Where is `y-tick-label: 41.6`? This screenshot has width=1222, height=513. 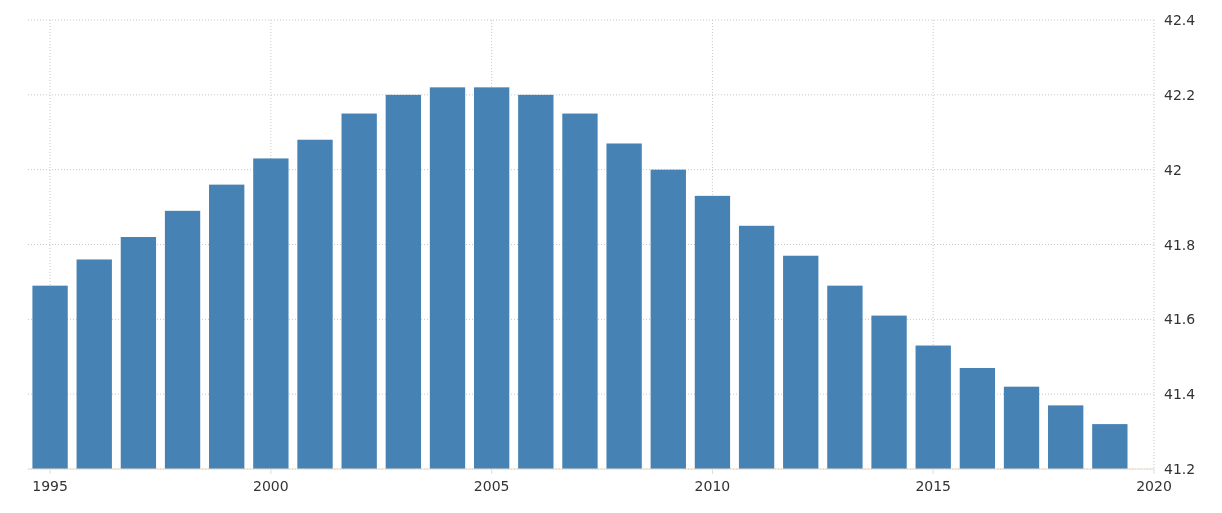 y-tick-label: 41.6 is located at coordinates (1180, 319).